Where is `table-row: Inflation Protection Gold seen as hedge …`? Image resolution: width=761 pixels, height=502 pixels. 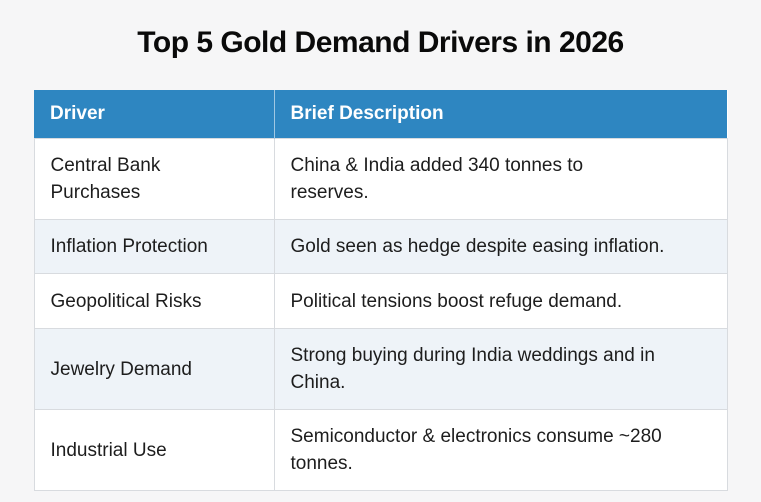
table-row: Inflation Protection Gold seen as hedge … is located at coordinates (380, 246).